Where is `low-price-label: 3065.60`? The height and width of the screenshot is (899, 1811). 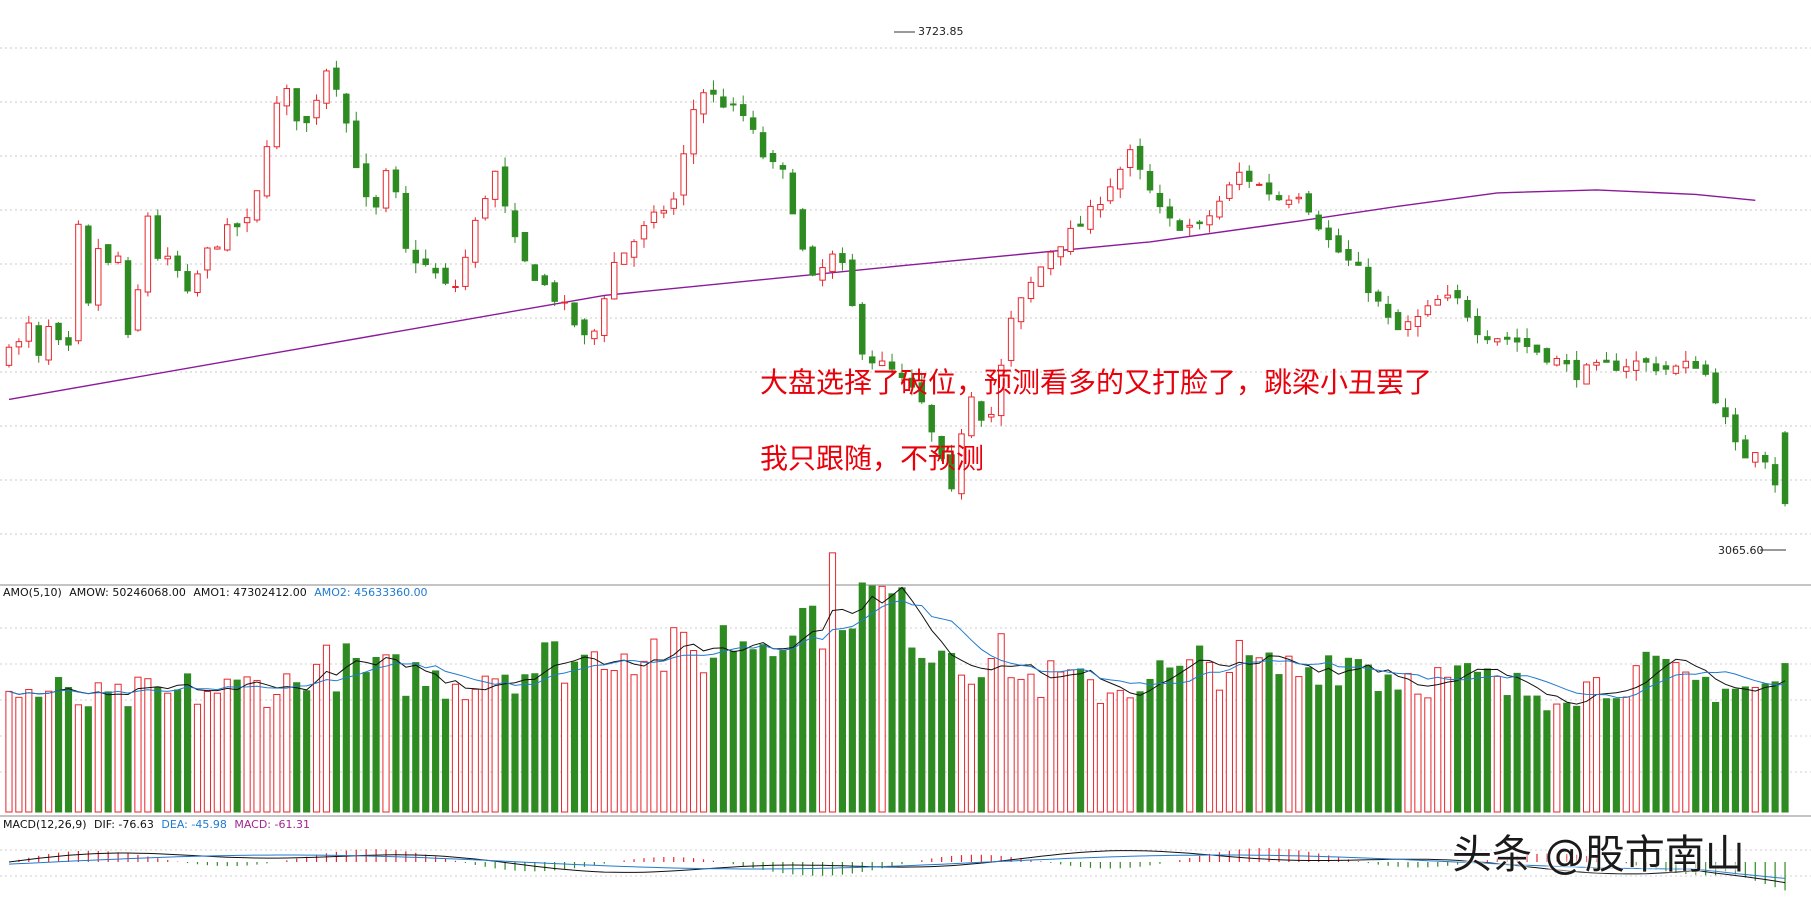 low-price-label: 3065.60 is located at coordinates (1741, 550).